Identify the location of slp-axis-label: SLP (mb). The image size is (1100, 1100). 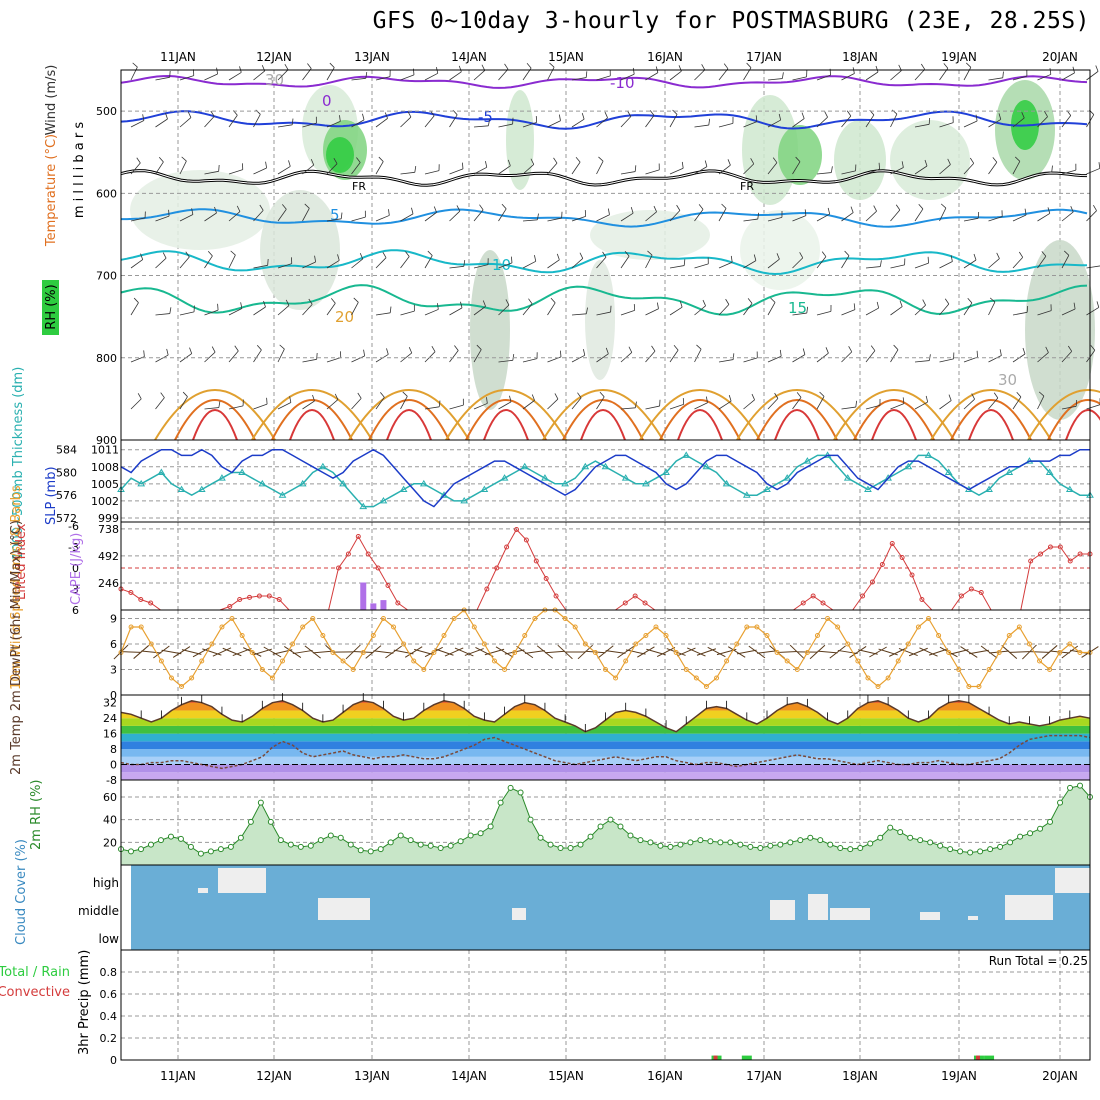
(51, 495).